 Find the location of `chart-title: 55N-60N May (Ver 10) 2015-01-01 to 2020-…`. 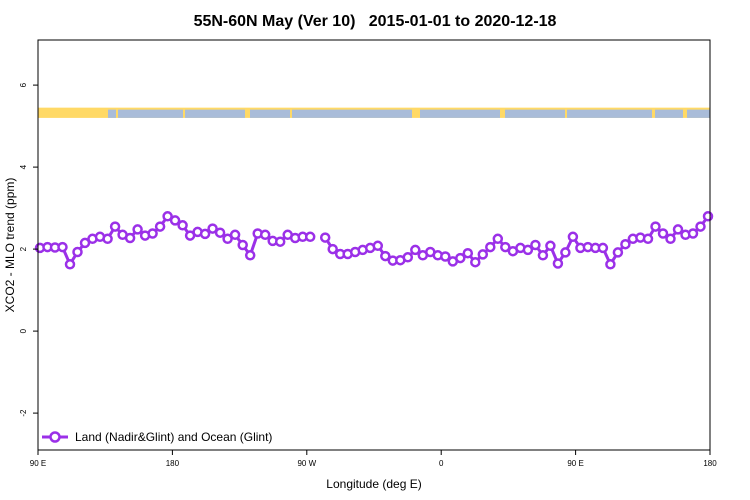

chart-title: 55N-60N May (Ver 10) 2015-01-01 to 2020-… is located at coordinates (375, 21).